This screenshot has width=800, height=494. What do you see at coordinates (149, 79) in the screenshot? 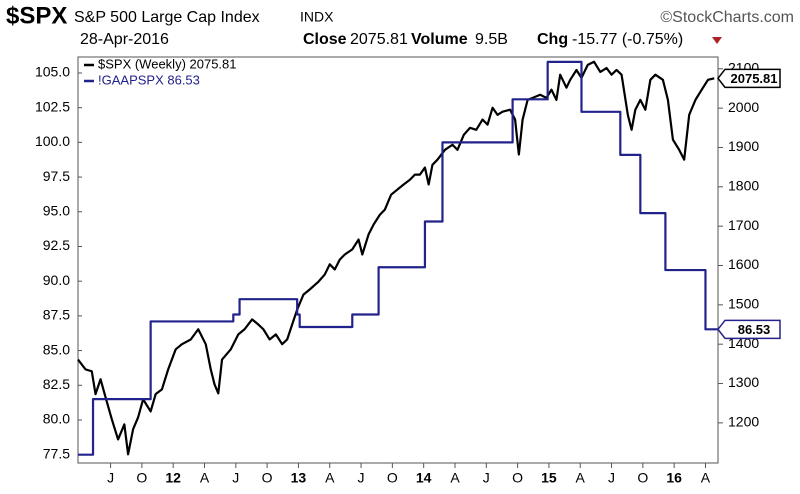
I see `legend-label: !GAAPSPX 86.53` at bounding box center [149, 79].